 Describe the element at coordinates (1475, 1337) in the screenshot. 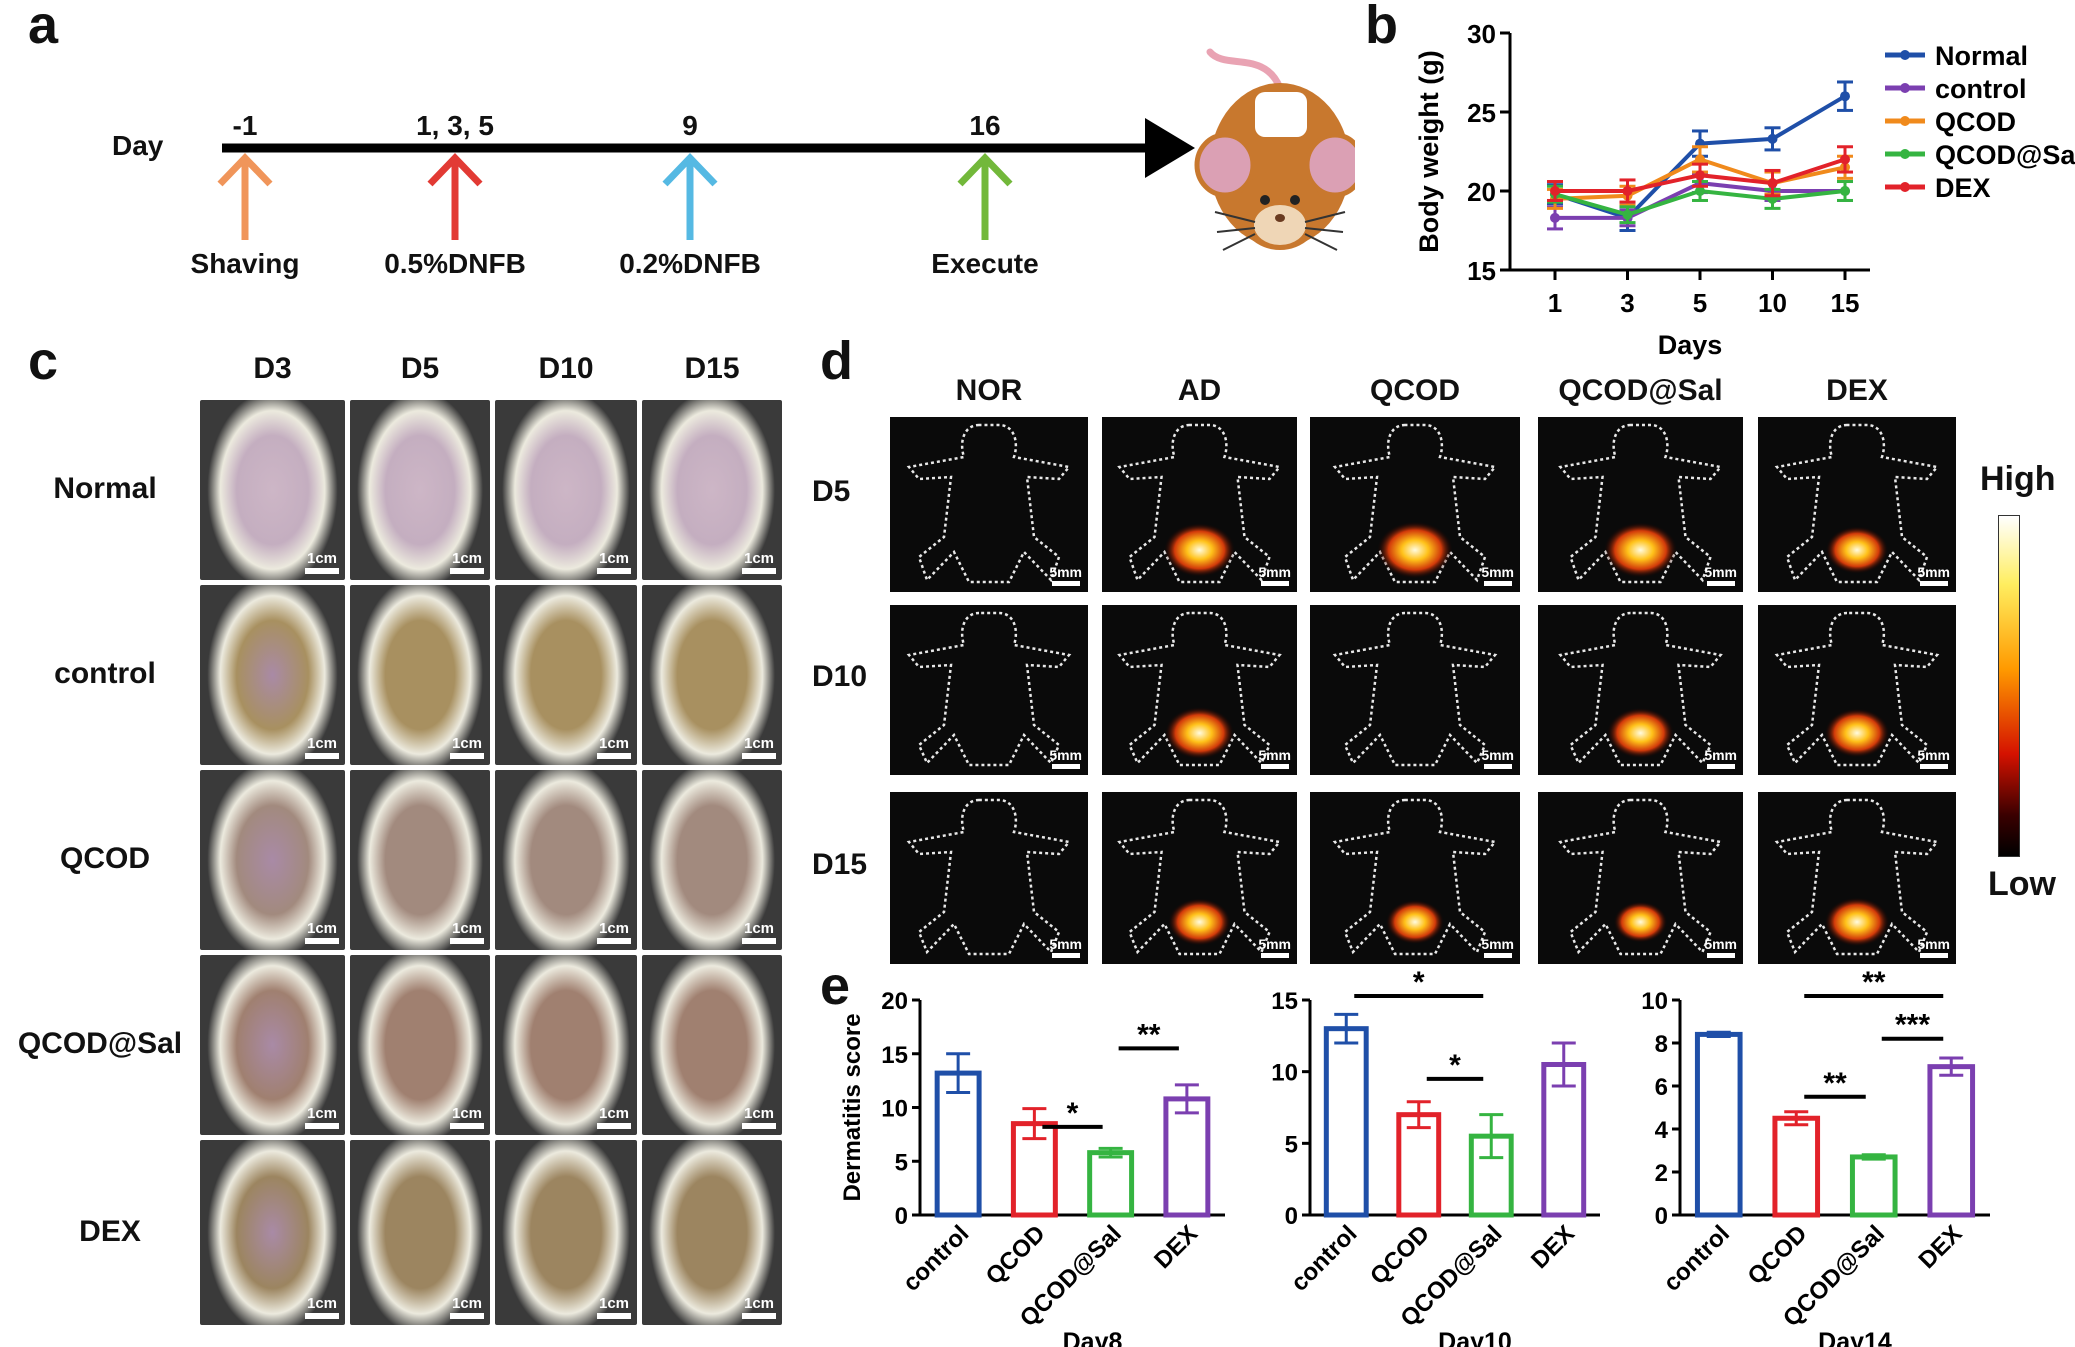

I see `x-axis-label: Day10` at that location.